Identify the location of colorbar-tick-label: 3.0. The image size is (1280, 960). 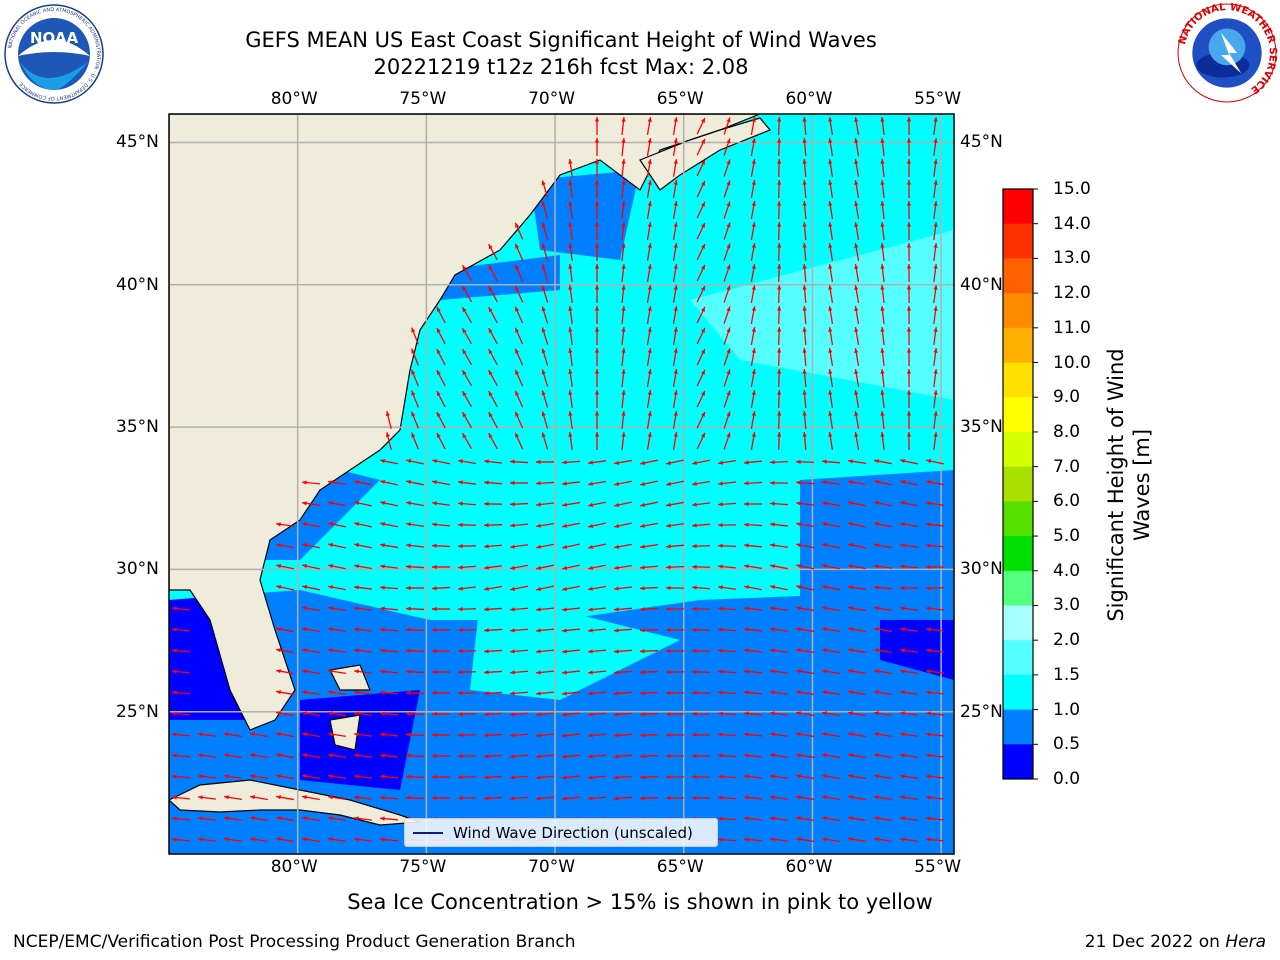
(1067, 605).